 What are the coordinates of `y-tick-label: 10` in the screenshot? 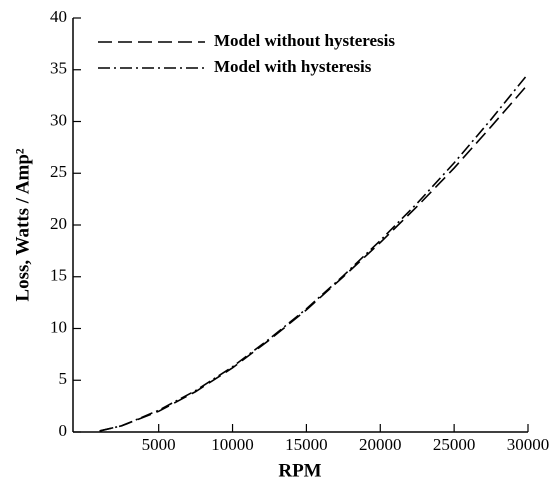 It's located at (58, 326).